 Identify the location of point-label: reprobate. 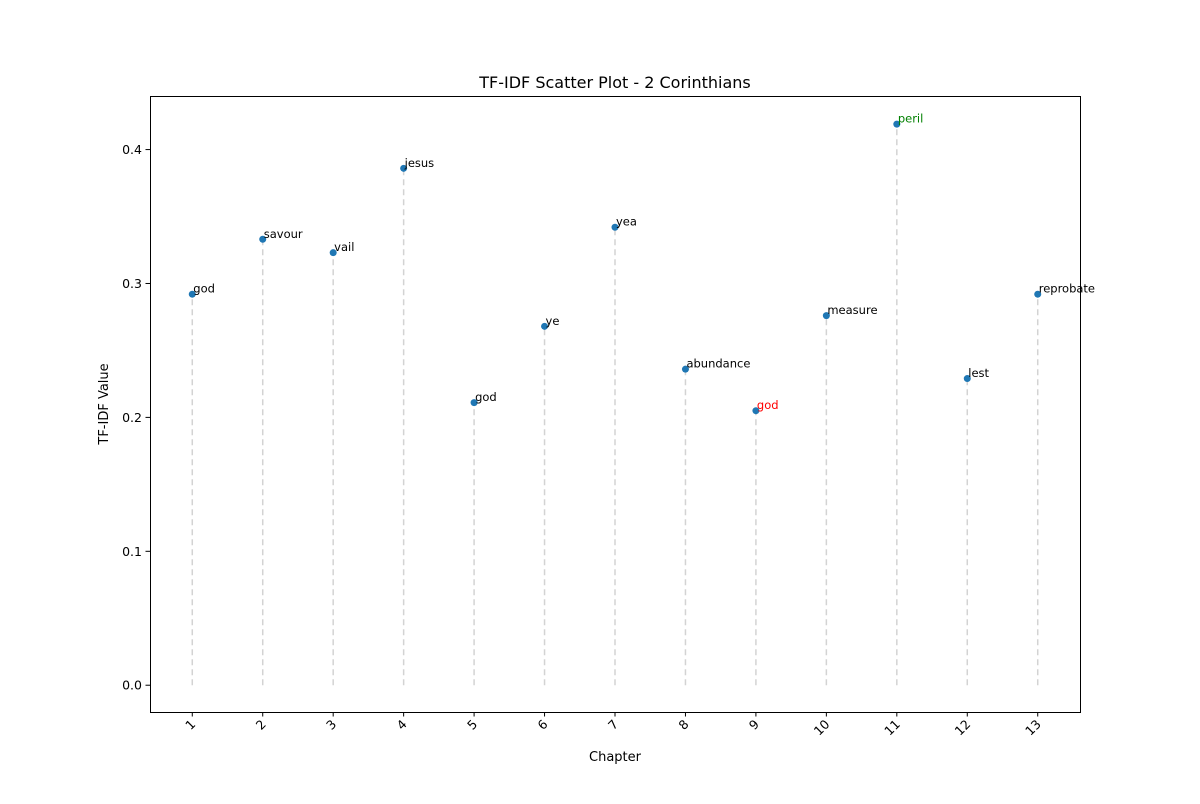
(1067, 289).